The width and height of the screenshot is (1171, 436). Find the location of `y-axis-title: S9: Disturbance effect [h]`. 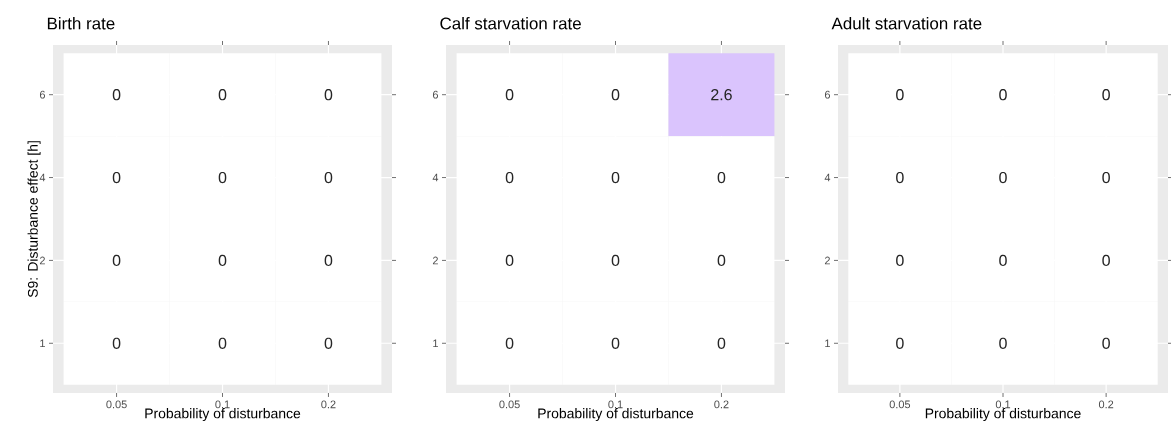

y-axis-title: S9: Disturbance effect [h] is located at coordinates (34, 219).